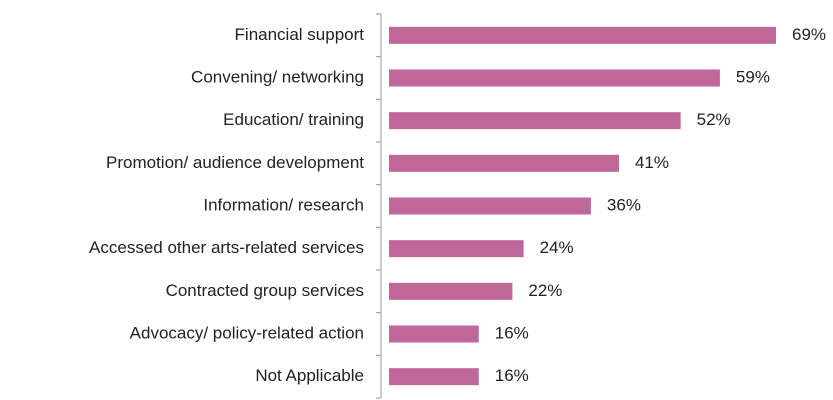 Image resolution: width=833 pixels, height=400 pixels. I want to click on category-label: Accessed other arts-related services, so click(226, 247).